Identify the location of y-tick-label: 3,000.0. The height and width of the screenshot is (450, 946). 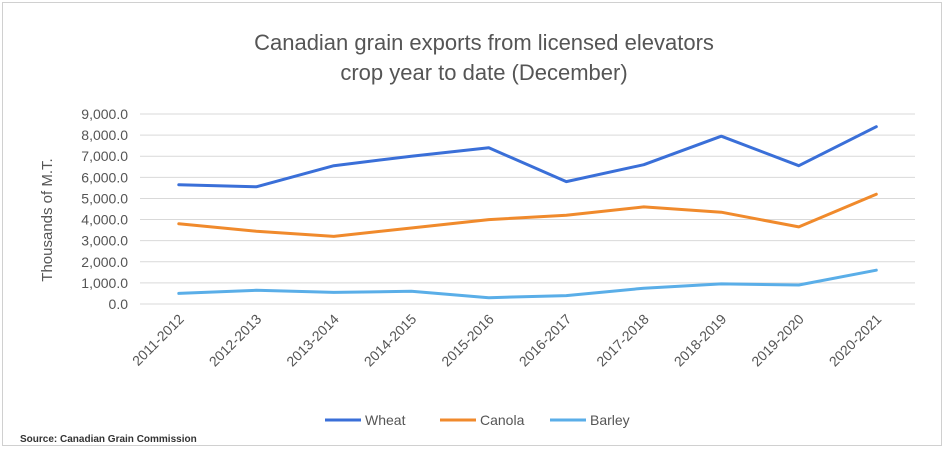
(104, 241).